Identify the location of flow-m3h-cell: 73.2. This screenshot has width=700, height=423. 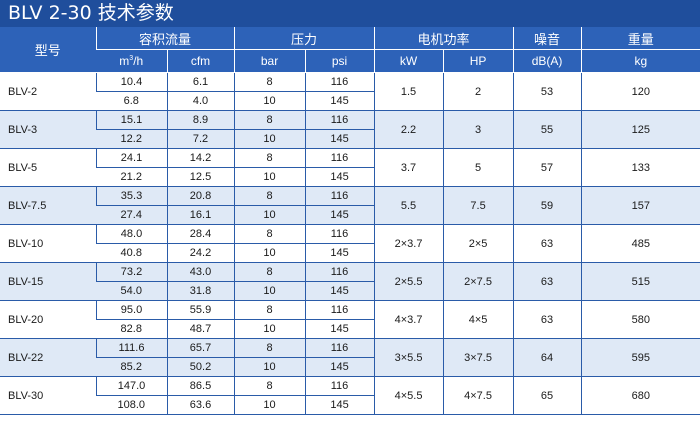
(131, 272).